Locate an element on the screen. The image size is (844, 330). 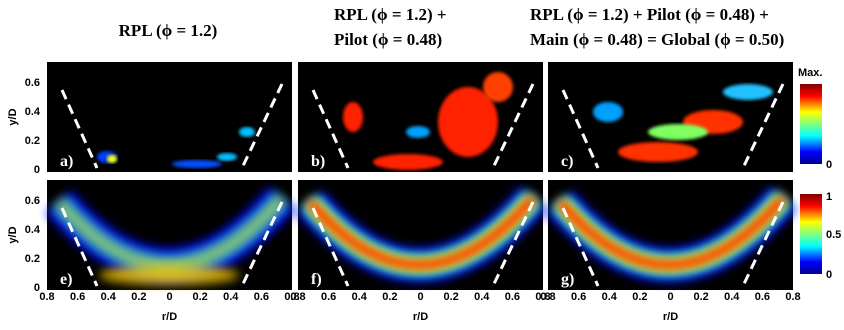
heatmap-panel: b) is located at coordinates (420, 117).